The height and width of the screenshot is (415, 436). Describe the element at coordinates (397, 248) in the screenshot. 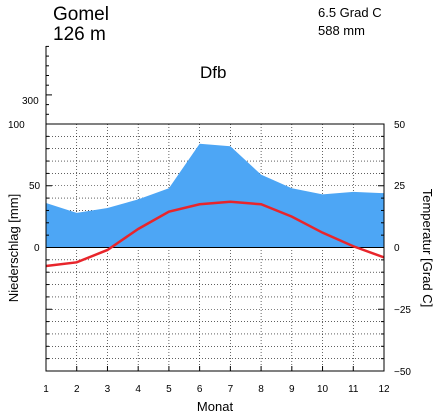

I see `right-tick-label-0: 0` at that location.